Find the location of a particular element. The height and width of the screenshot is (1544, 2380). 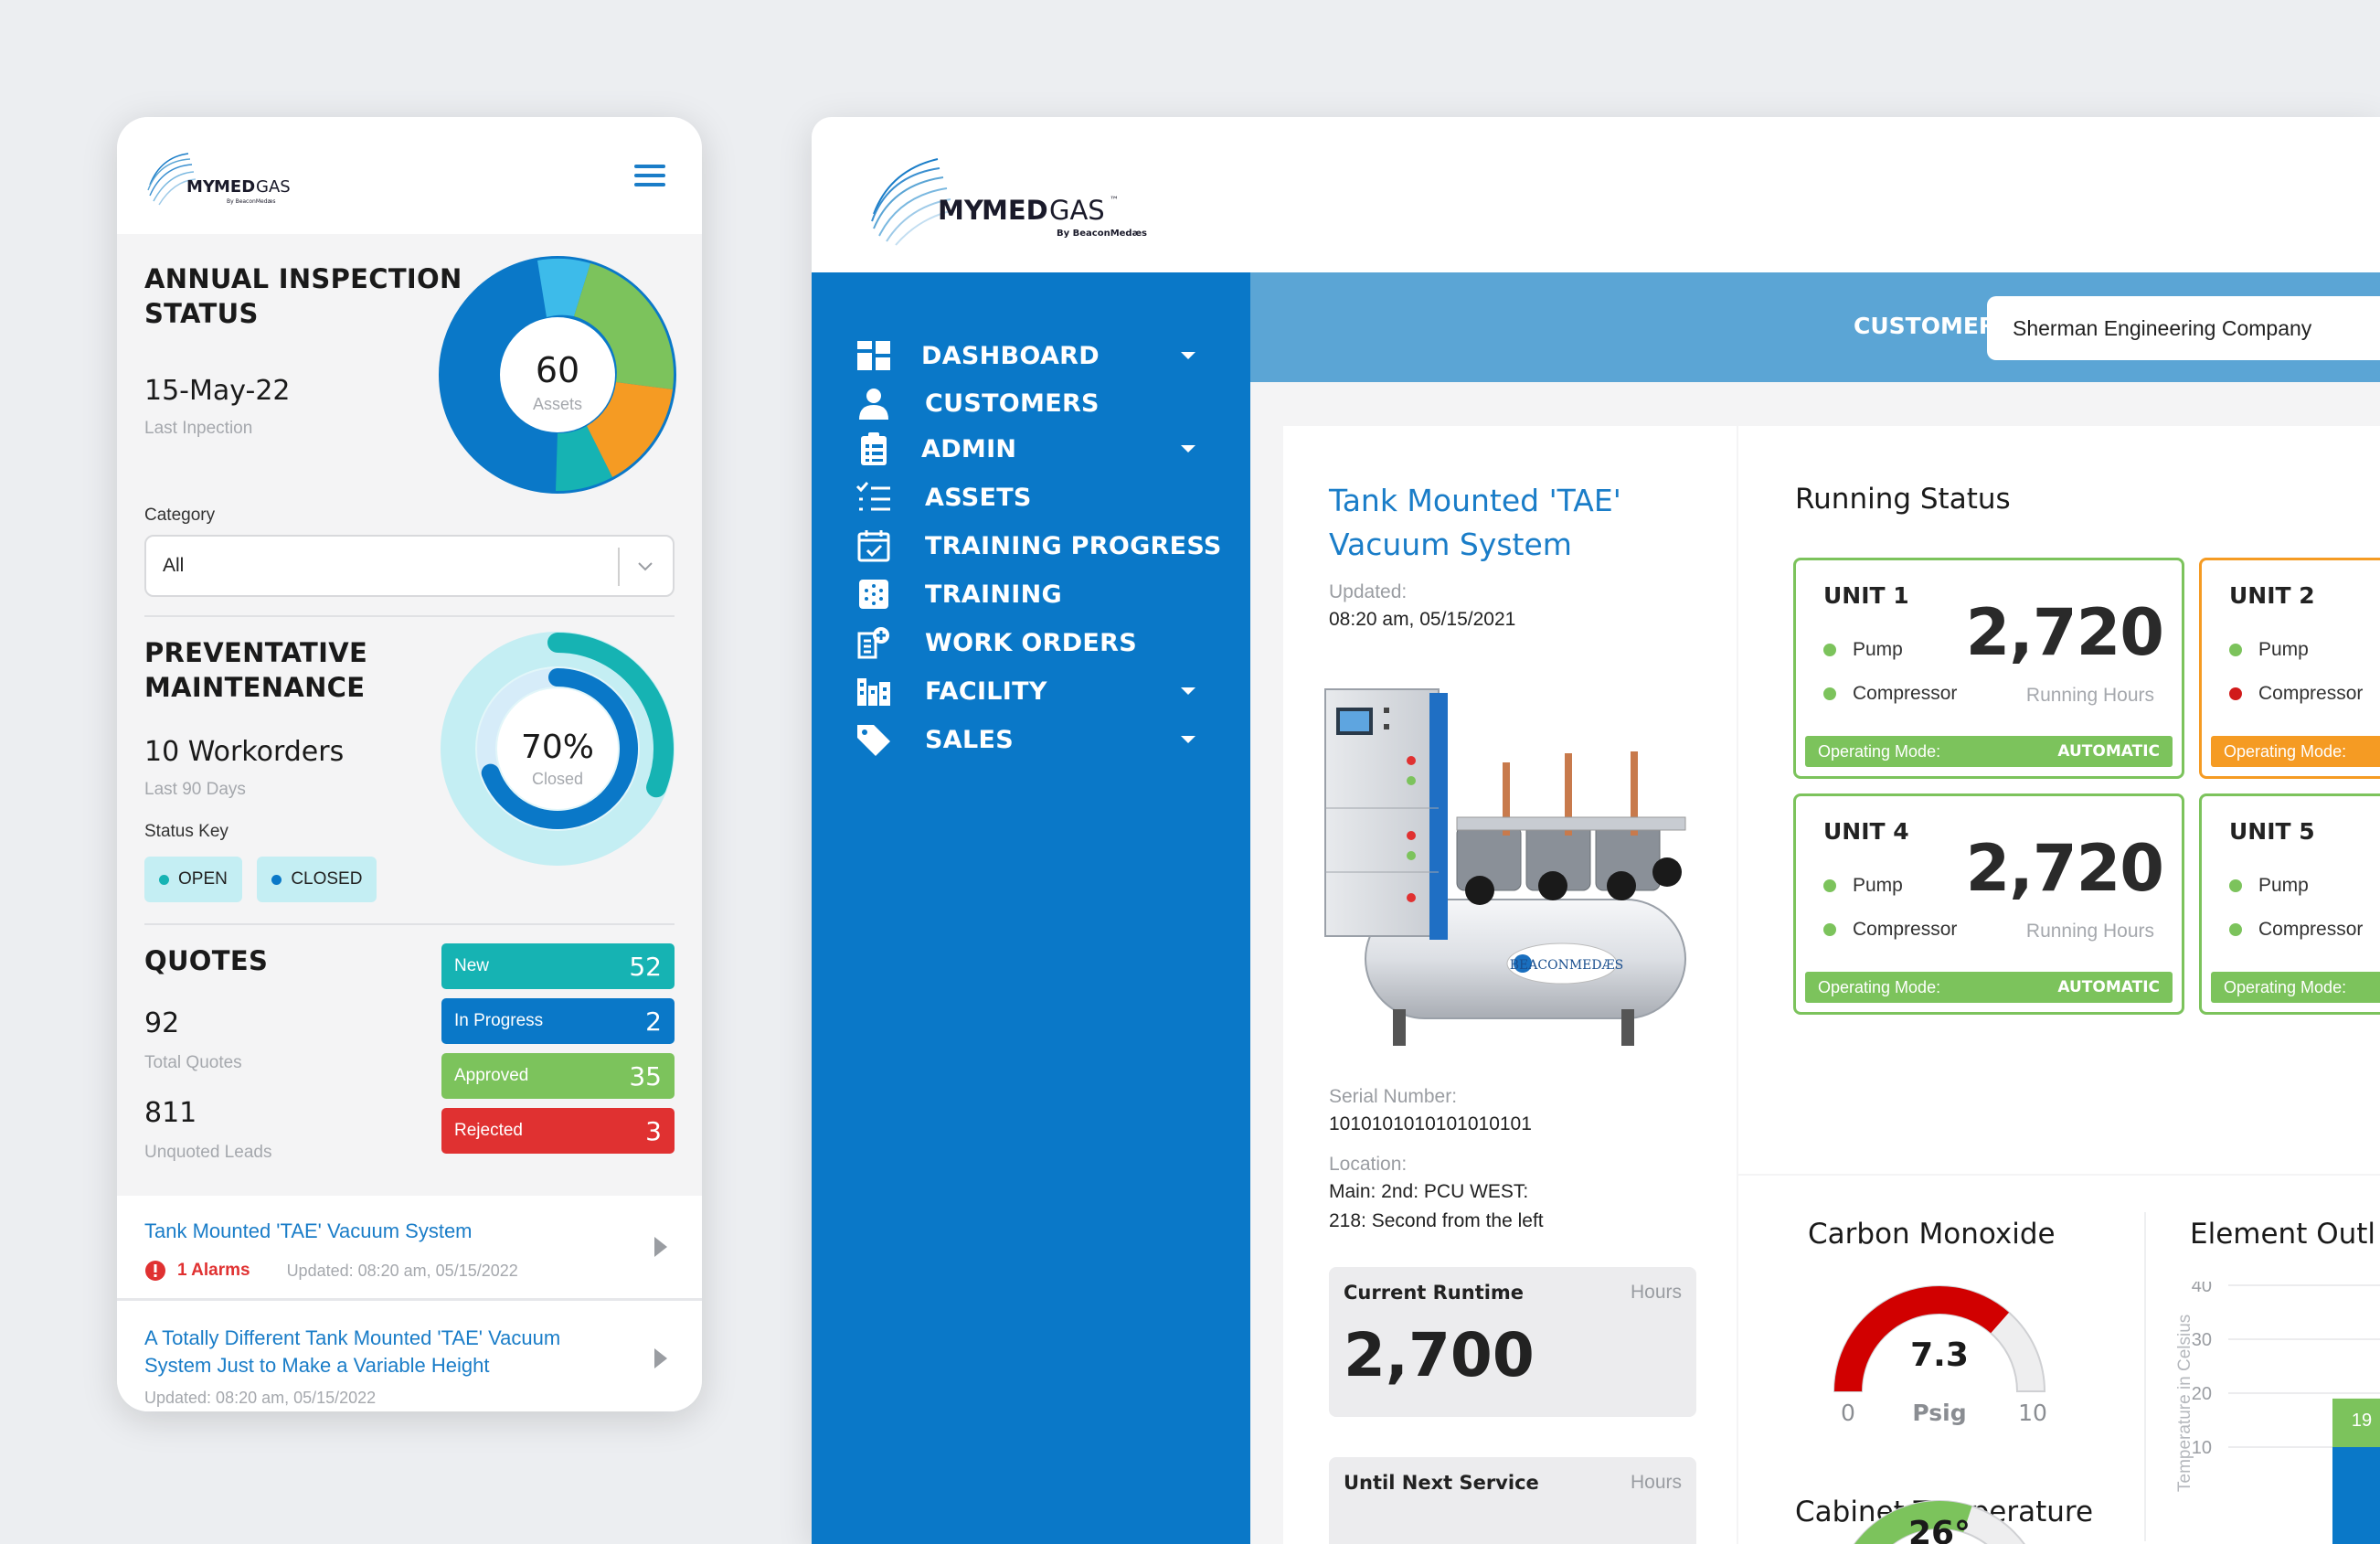

chevron-down-icon is located at coordinates (645, 566).